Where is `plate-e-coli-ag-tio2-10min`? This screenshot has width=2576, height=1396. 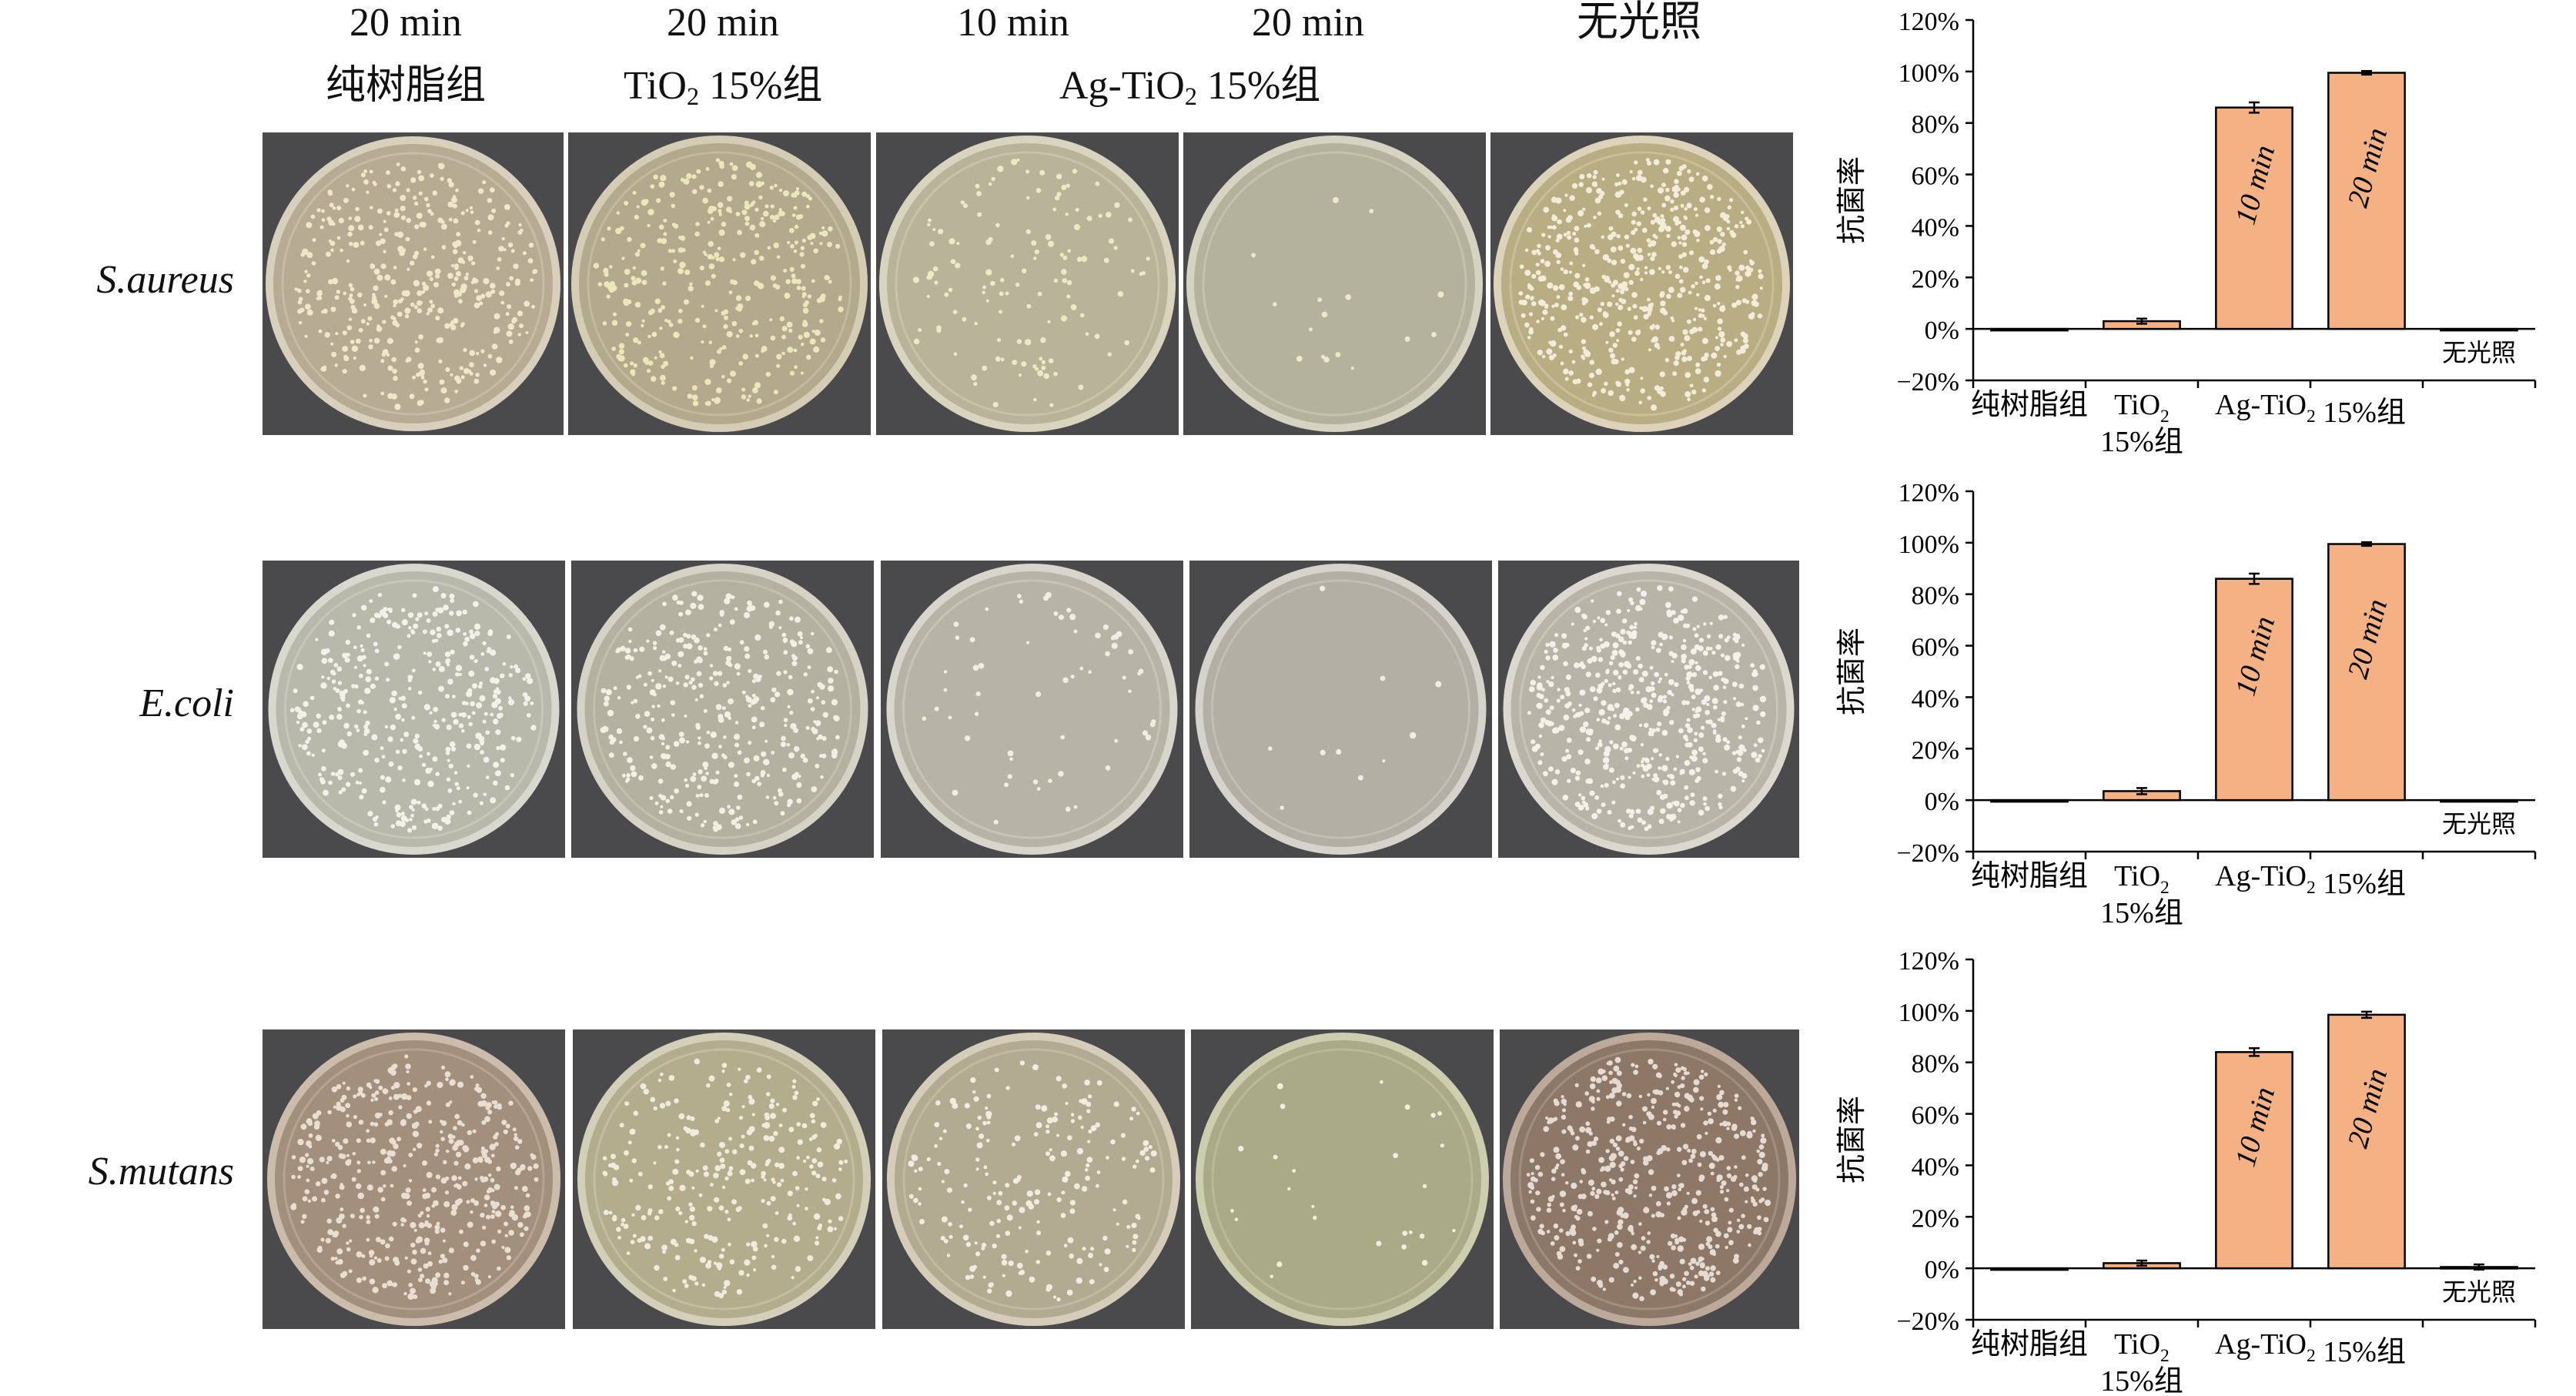 plate-e-coli-ag-tio2-10min is located at coordinates (1032, 709).